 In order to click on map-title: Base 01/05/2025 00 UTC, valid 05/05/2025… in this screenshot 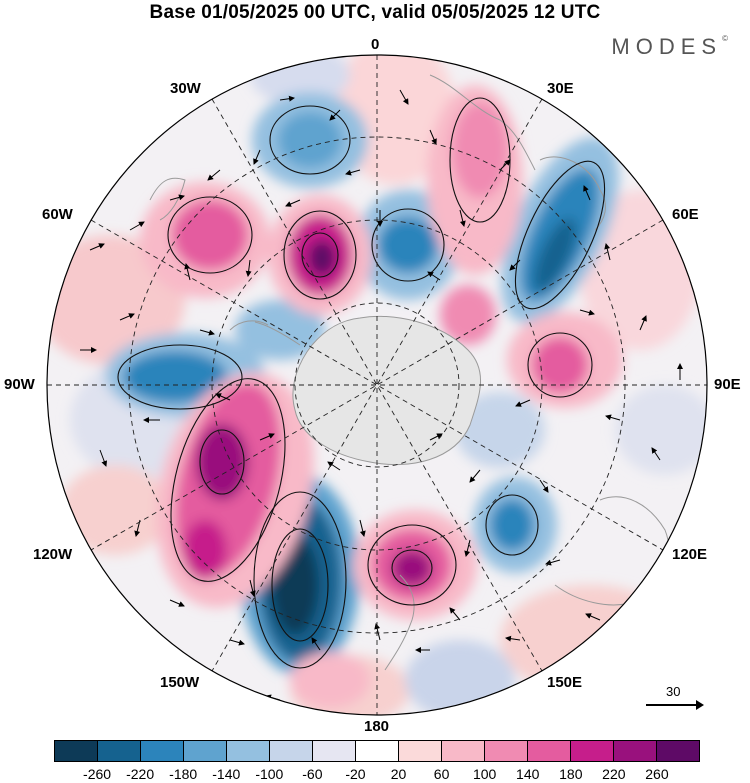, I will do `click(375, 12)`.